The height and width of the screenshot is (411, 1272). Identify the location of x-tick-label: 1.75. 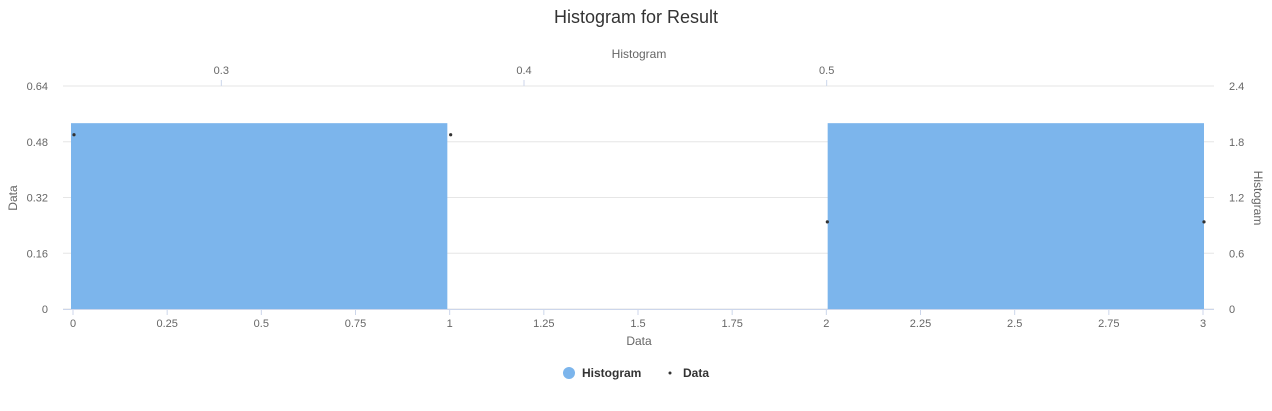
(731, 324).